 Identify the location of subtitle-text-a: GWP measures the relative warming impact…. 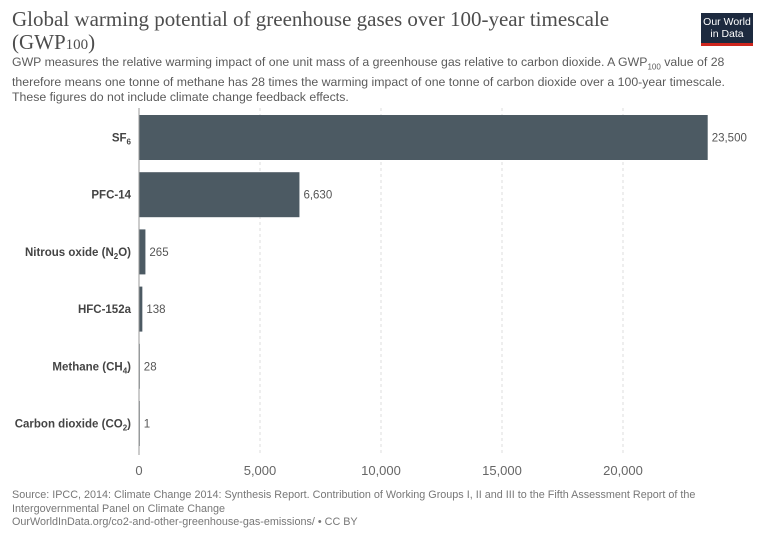
(330, 62).